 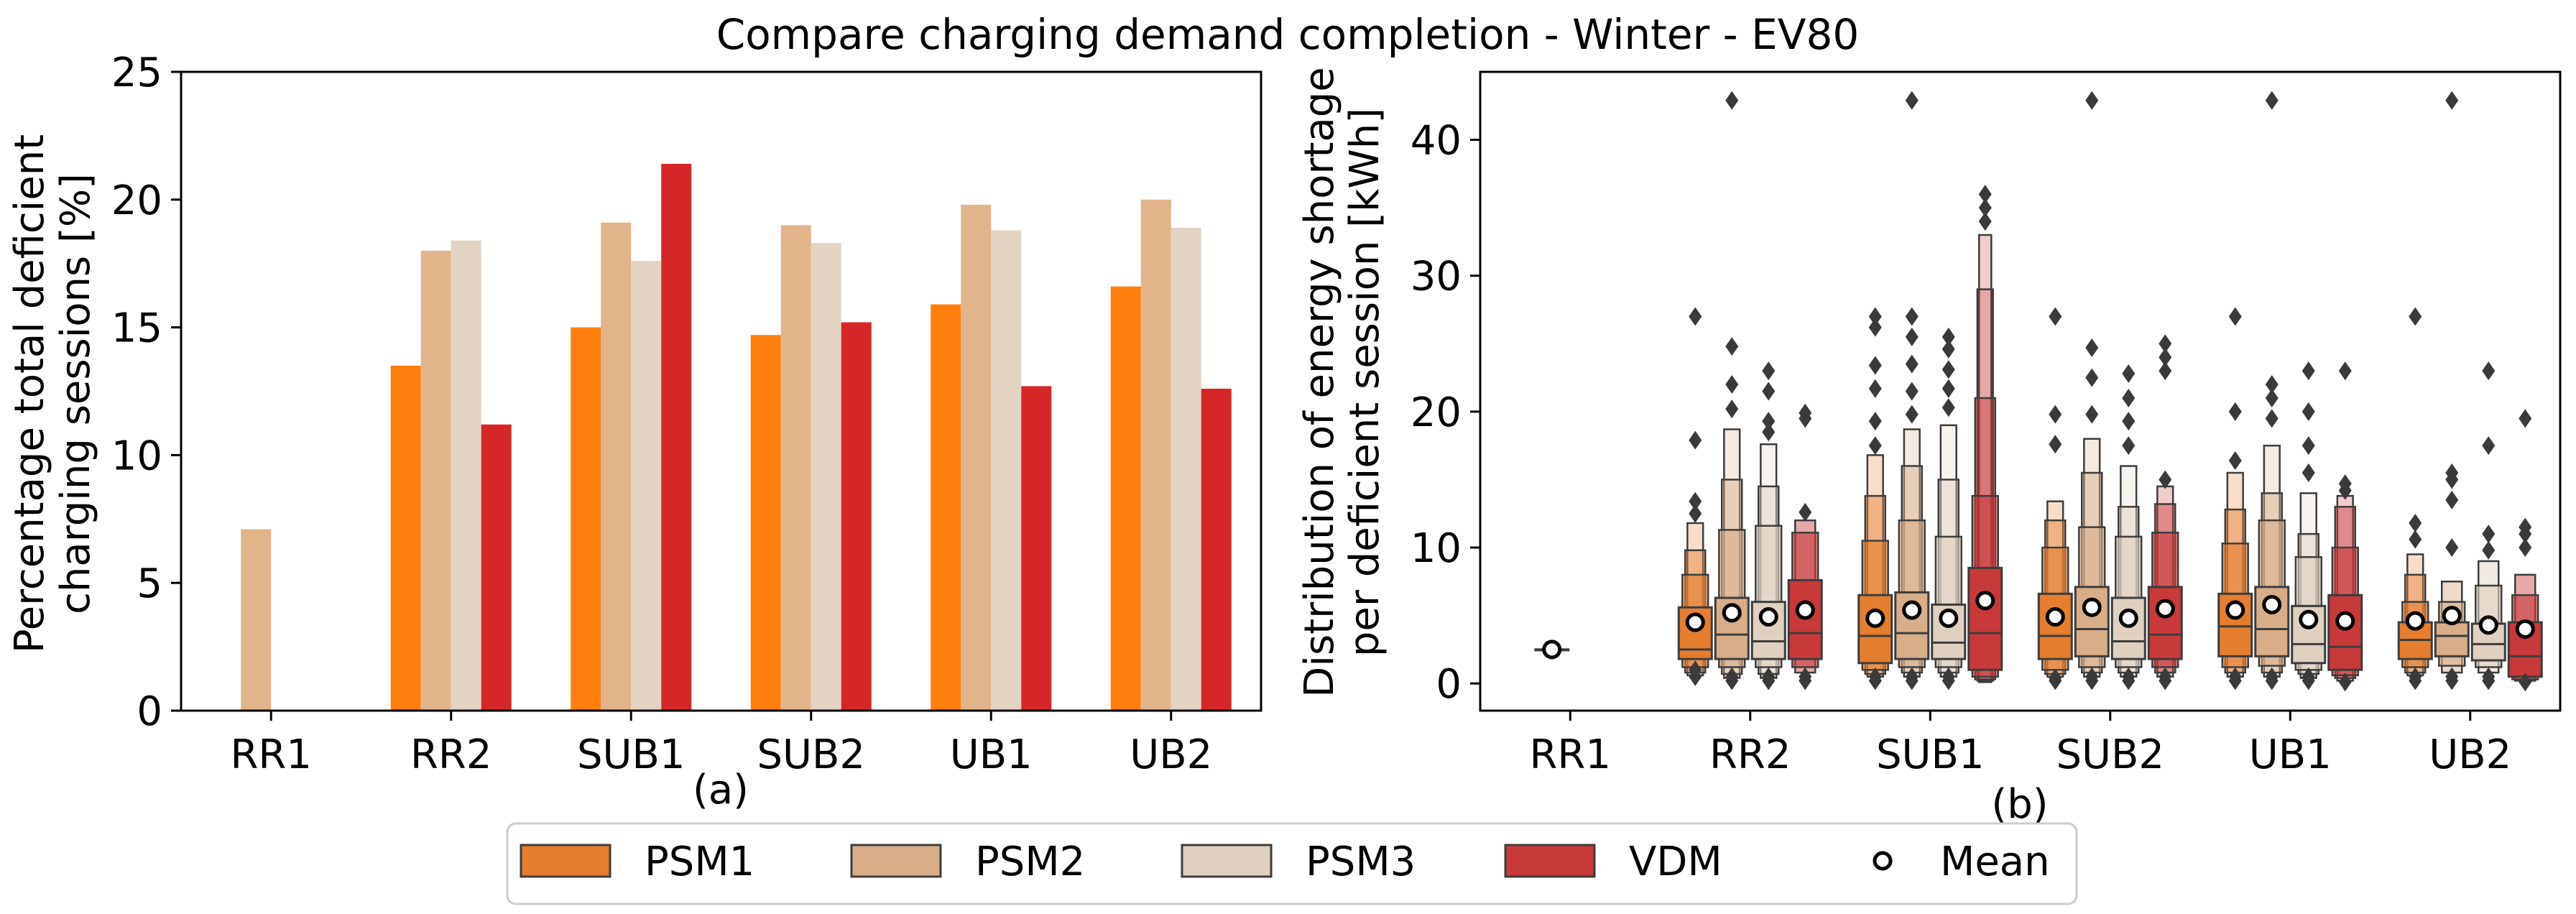 What do you see at coordinates (435, 481) in the screenshot?
I see `bar-psm2-rr2` at bounding box center [435, 481].